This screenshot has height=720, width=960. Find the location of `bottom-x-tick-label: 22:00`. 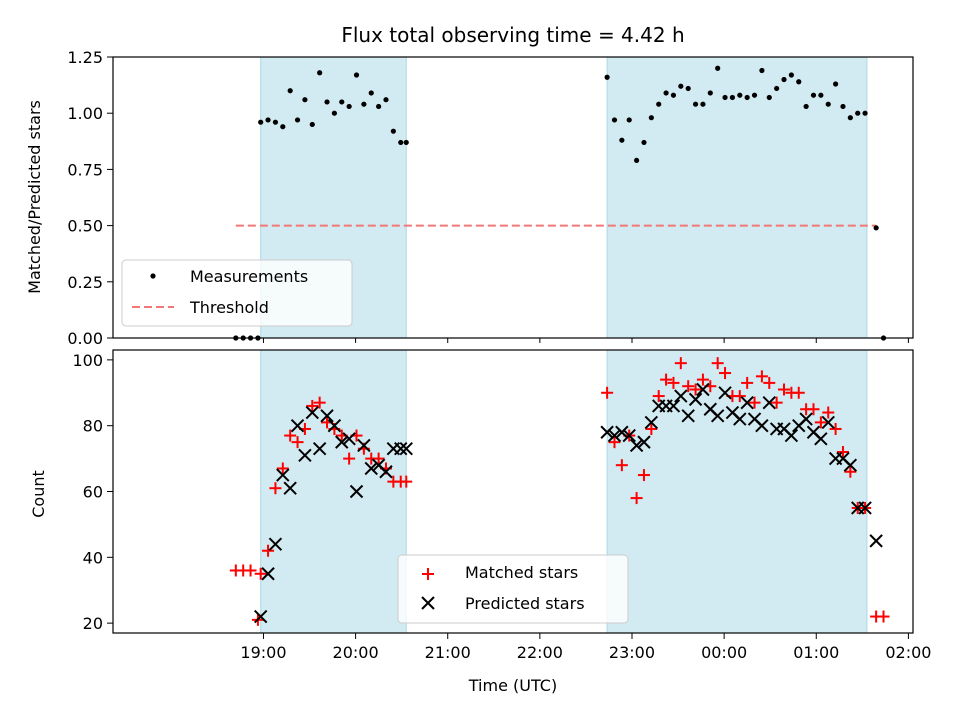

bottom-x-tick-label: 22:00 is located at coordinates (540, 652).